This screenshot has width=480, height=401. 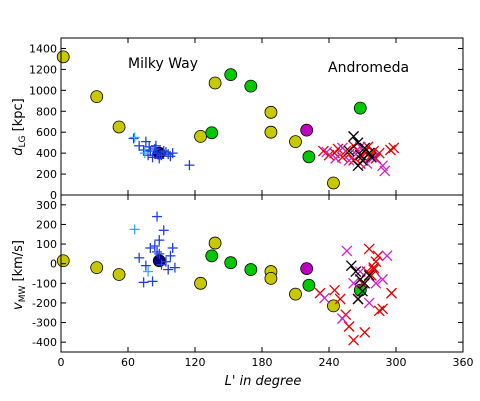 I want to click on xtick-label: 60, so click(x=128, y=362).